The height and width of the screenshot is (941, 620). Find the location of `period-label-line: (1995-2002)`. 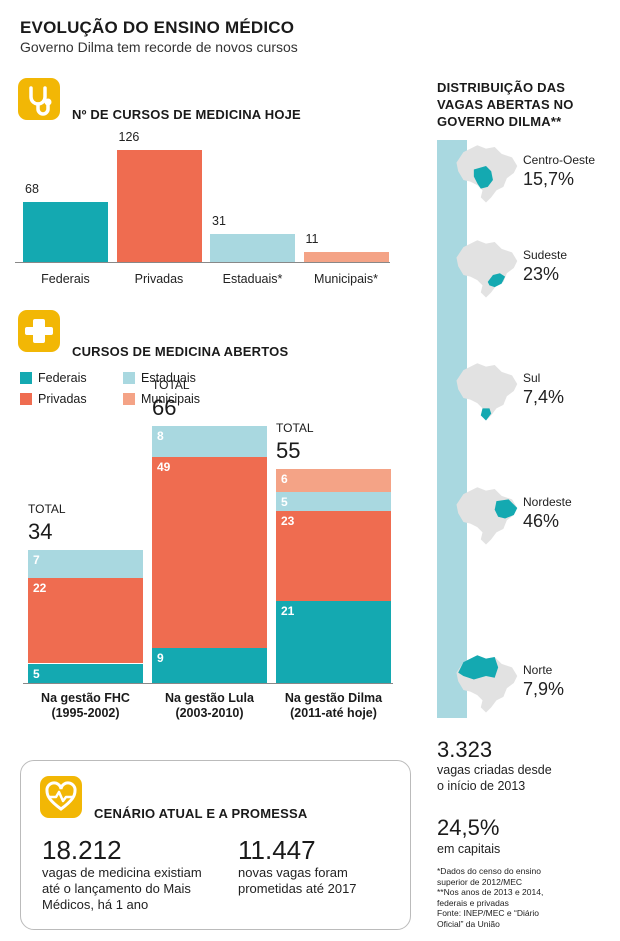

period-label-line: (1995-2002) is located at coordinates (85, 713).